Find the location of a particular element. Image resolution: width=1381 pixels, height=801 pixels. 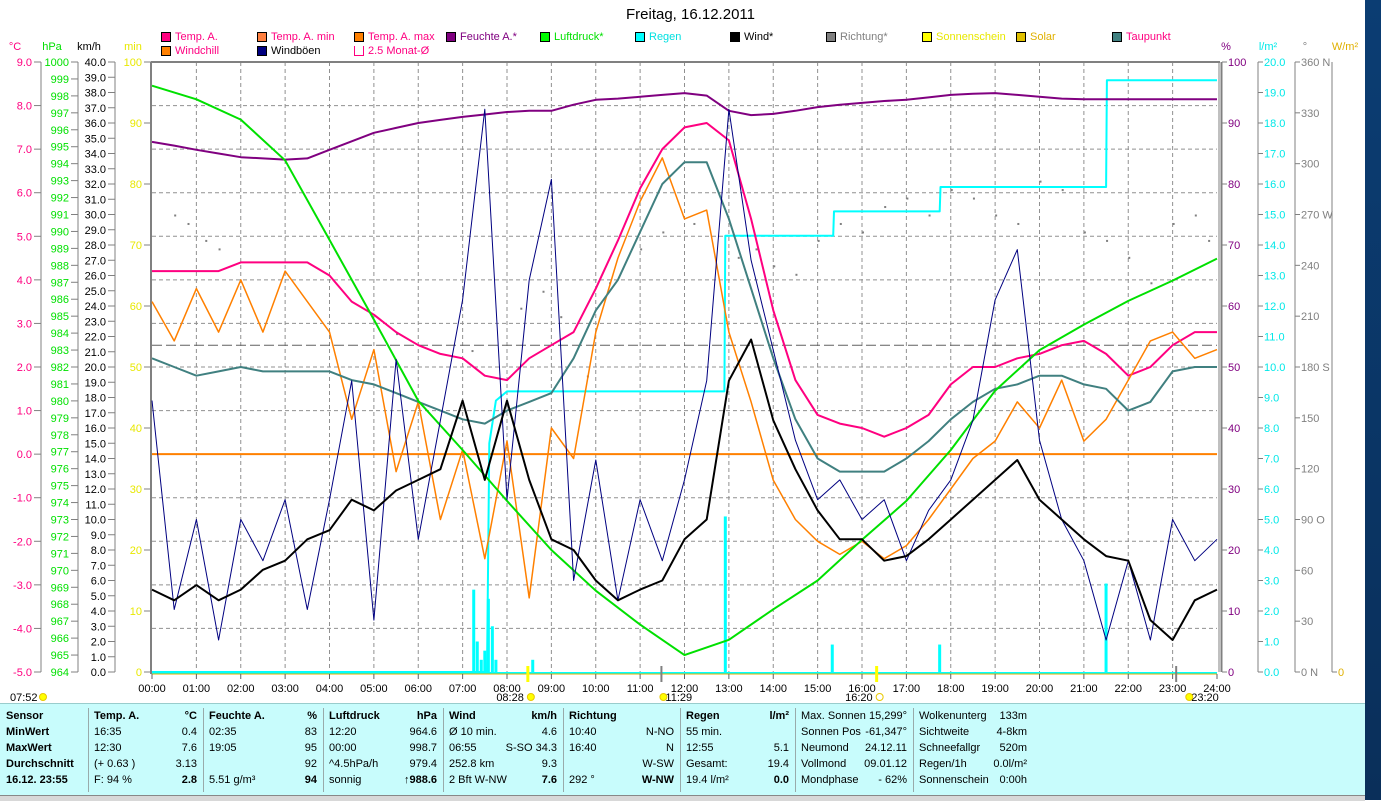

panel-column-header: Temp. A. °C is located at coordinates (145, 716).